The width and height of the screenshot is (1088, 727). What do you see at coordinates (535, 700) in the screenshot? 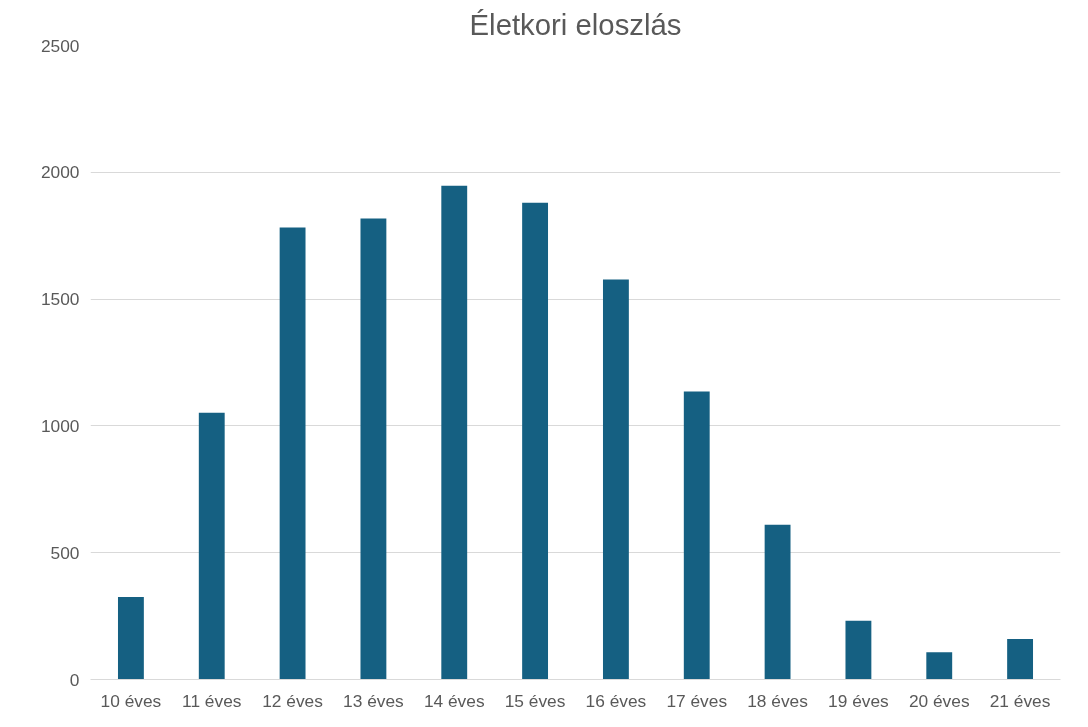
I see `x-tick-label: 15 éves` at bounding box center [535, 700].